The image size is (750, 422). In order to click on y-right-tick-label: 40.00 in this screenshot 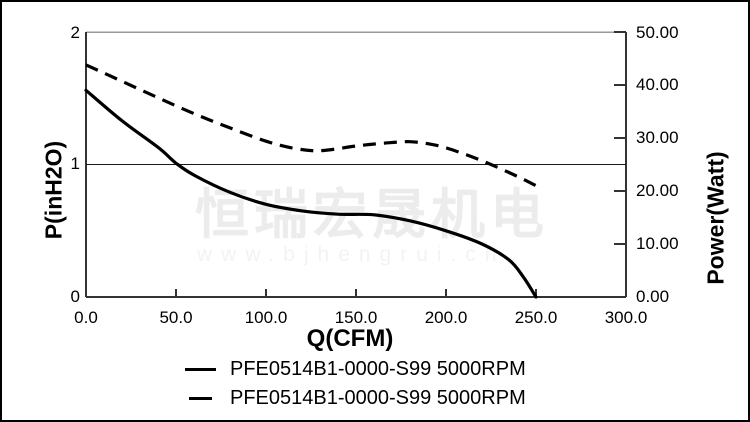, I will do `click(657, 84)`.